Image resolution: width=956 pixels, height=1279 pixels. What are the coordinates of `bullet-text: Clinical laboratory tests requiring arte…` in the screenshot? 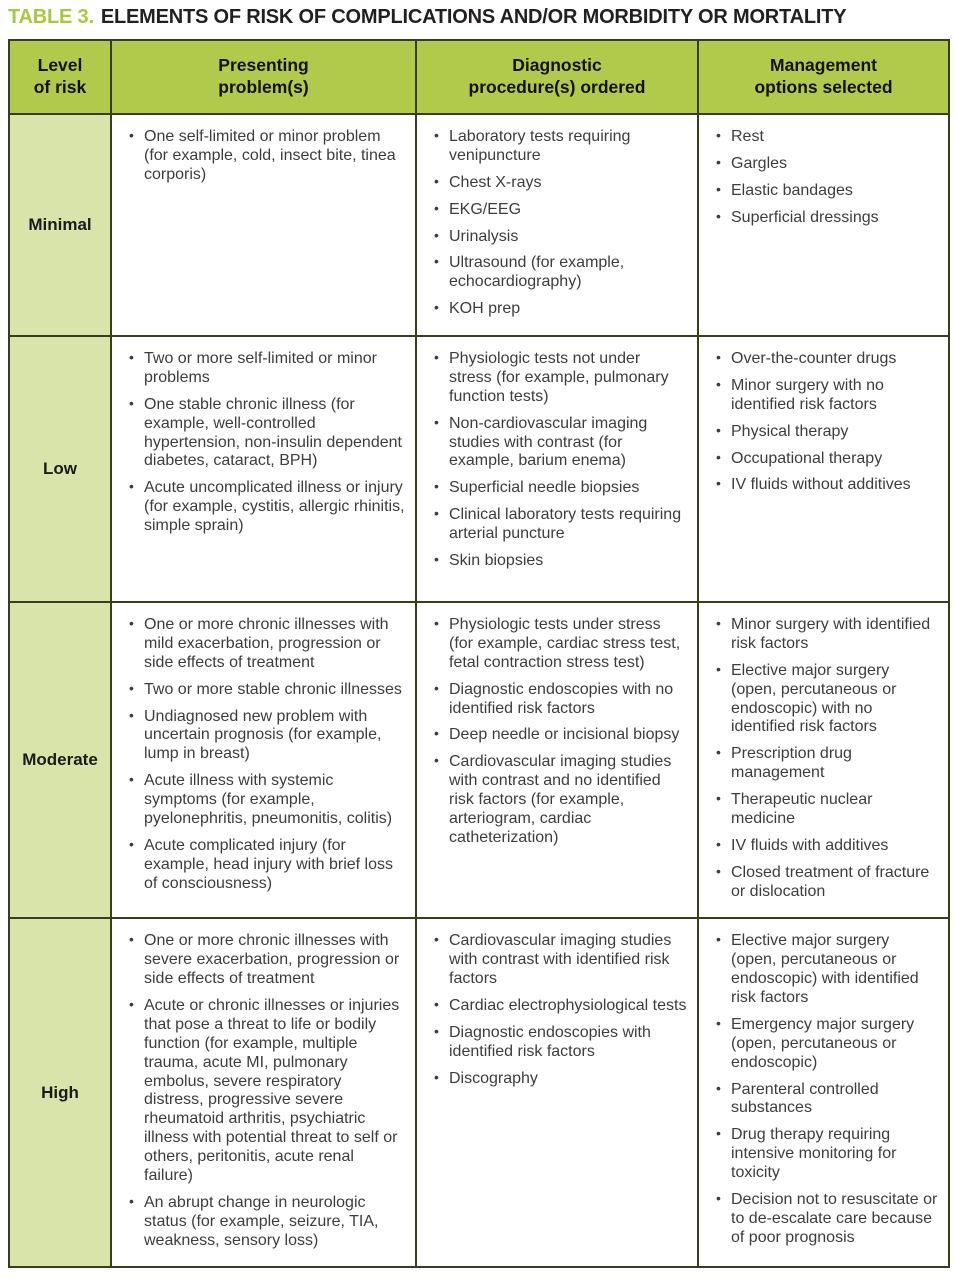 It's located at (565, 524).